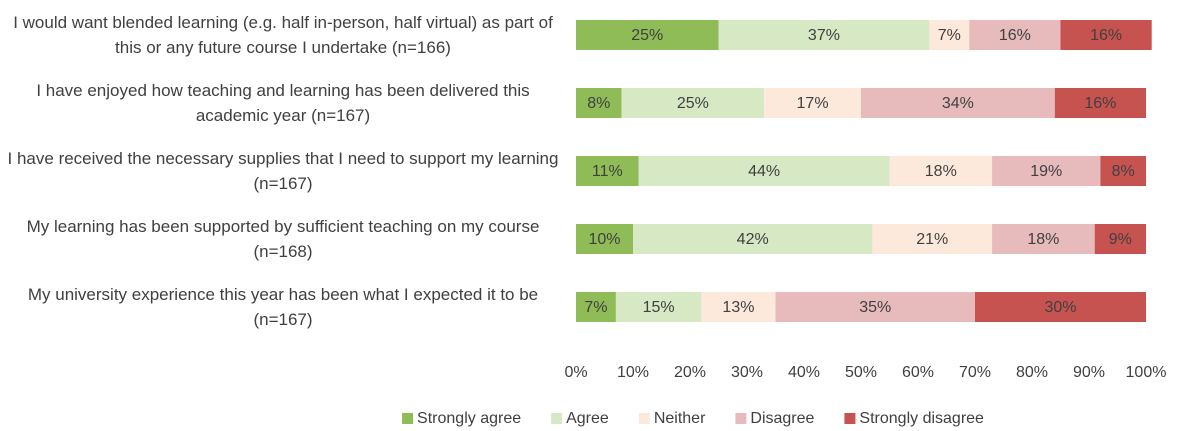 This screenshot has width=1178, height=431. I want to click on legend-label: Strongly disagree, so click(921, 418).